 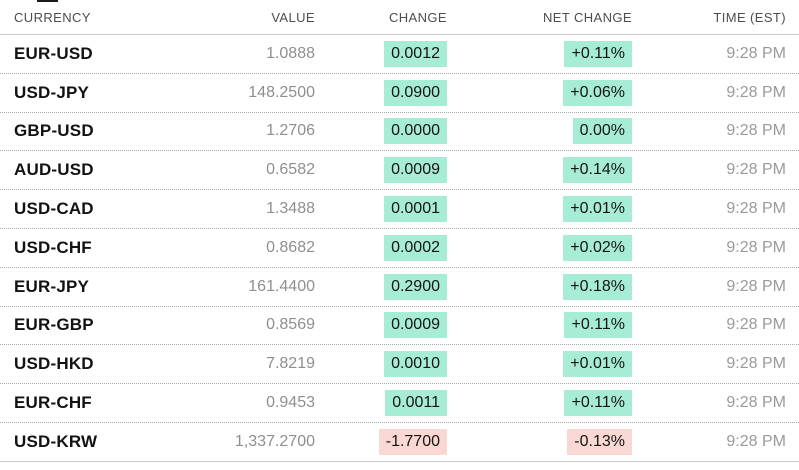 What do you see at coordinates (417, 17) in the screenshot?
I see `column-header-change: CHANGE` at bounding box center [417, 17].